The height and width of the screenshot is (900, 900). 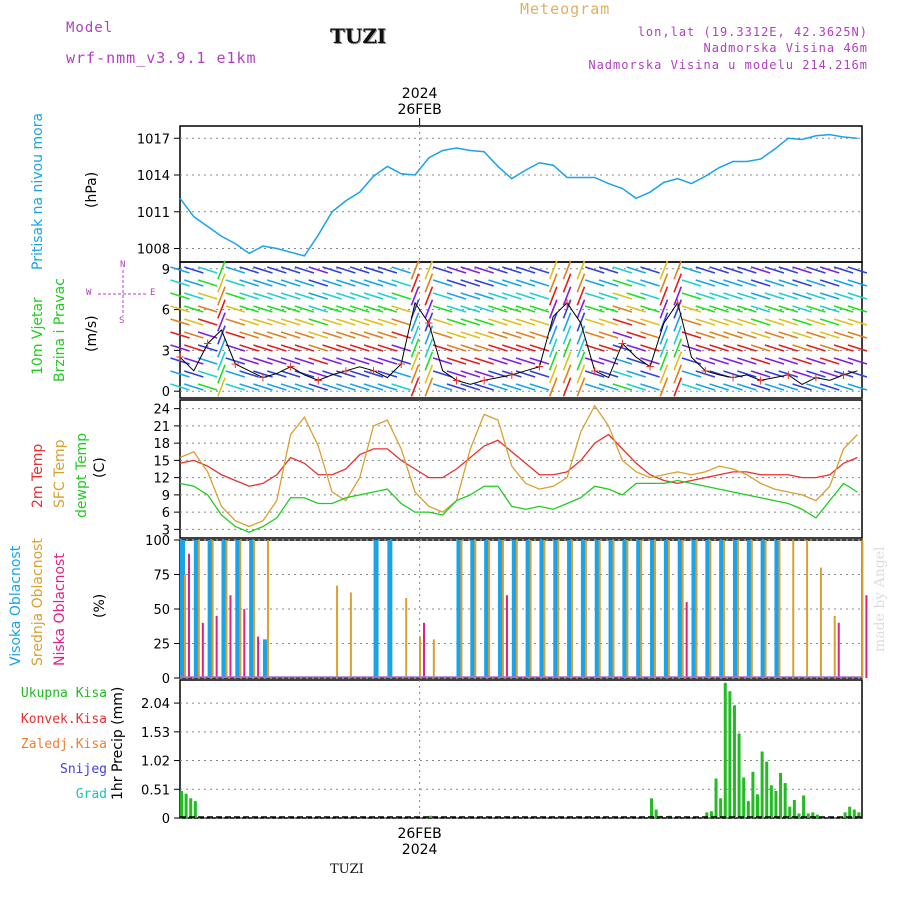 I want to click on y-tick-label: 6, so click(x=166, y=513).